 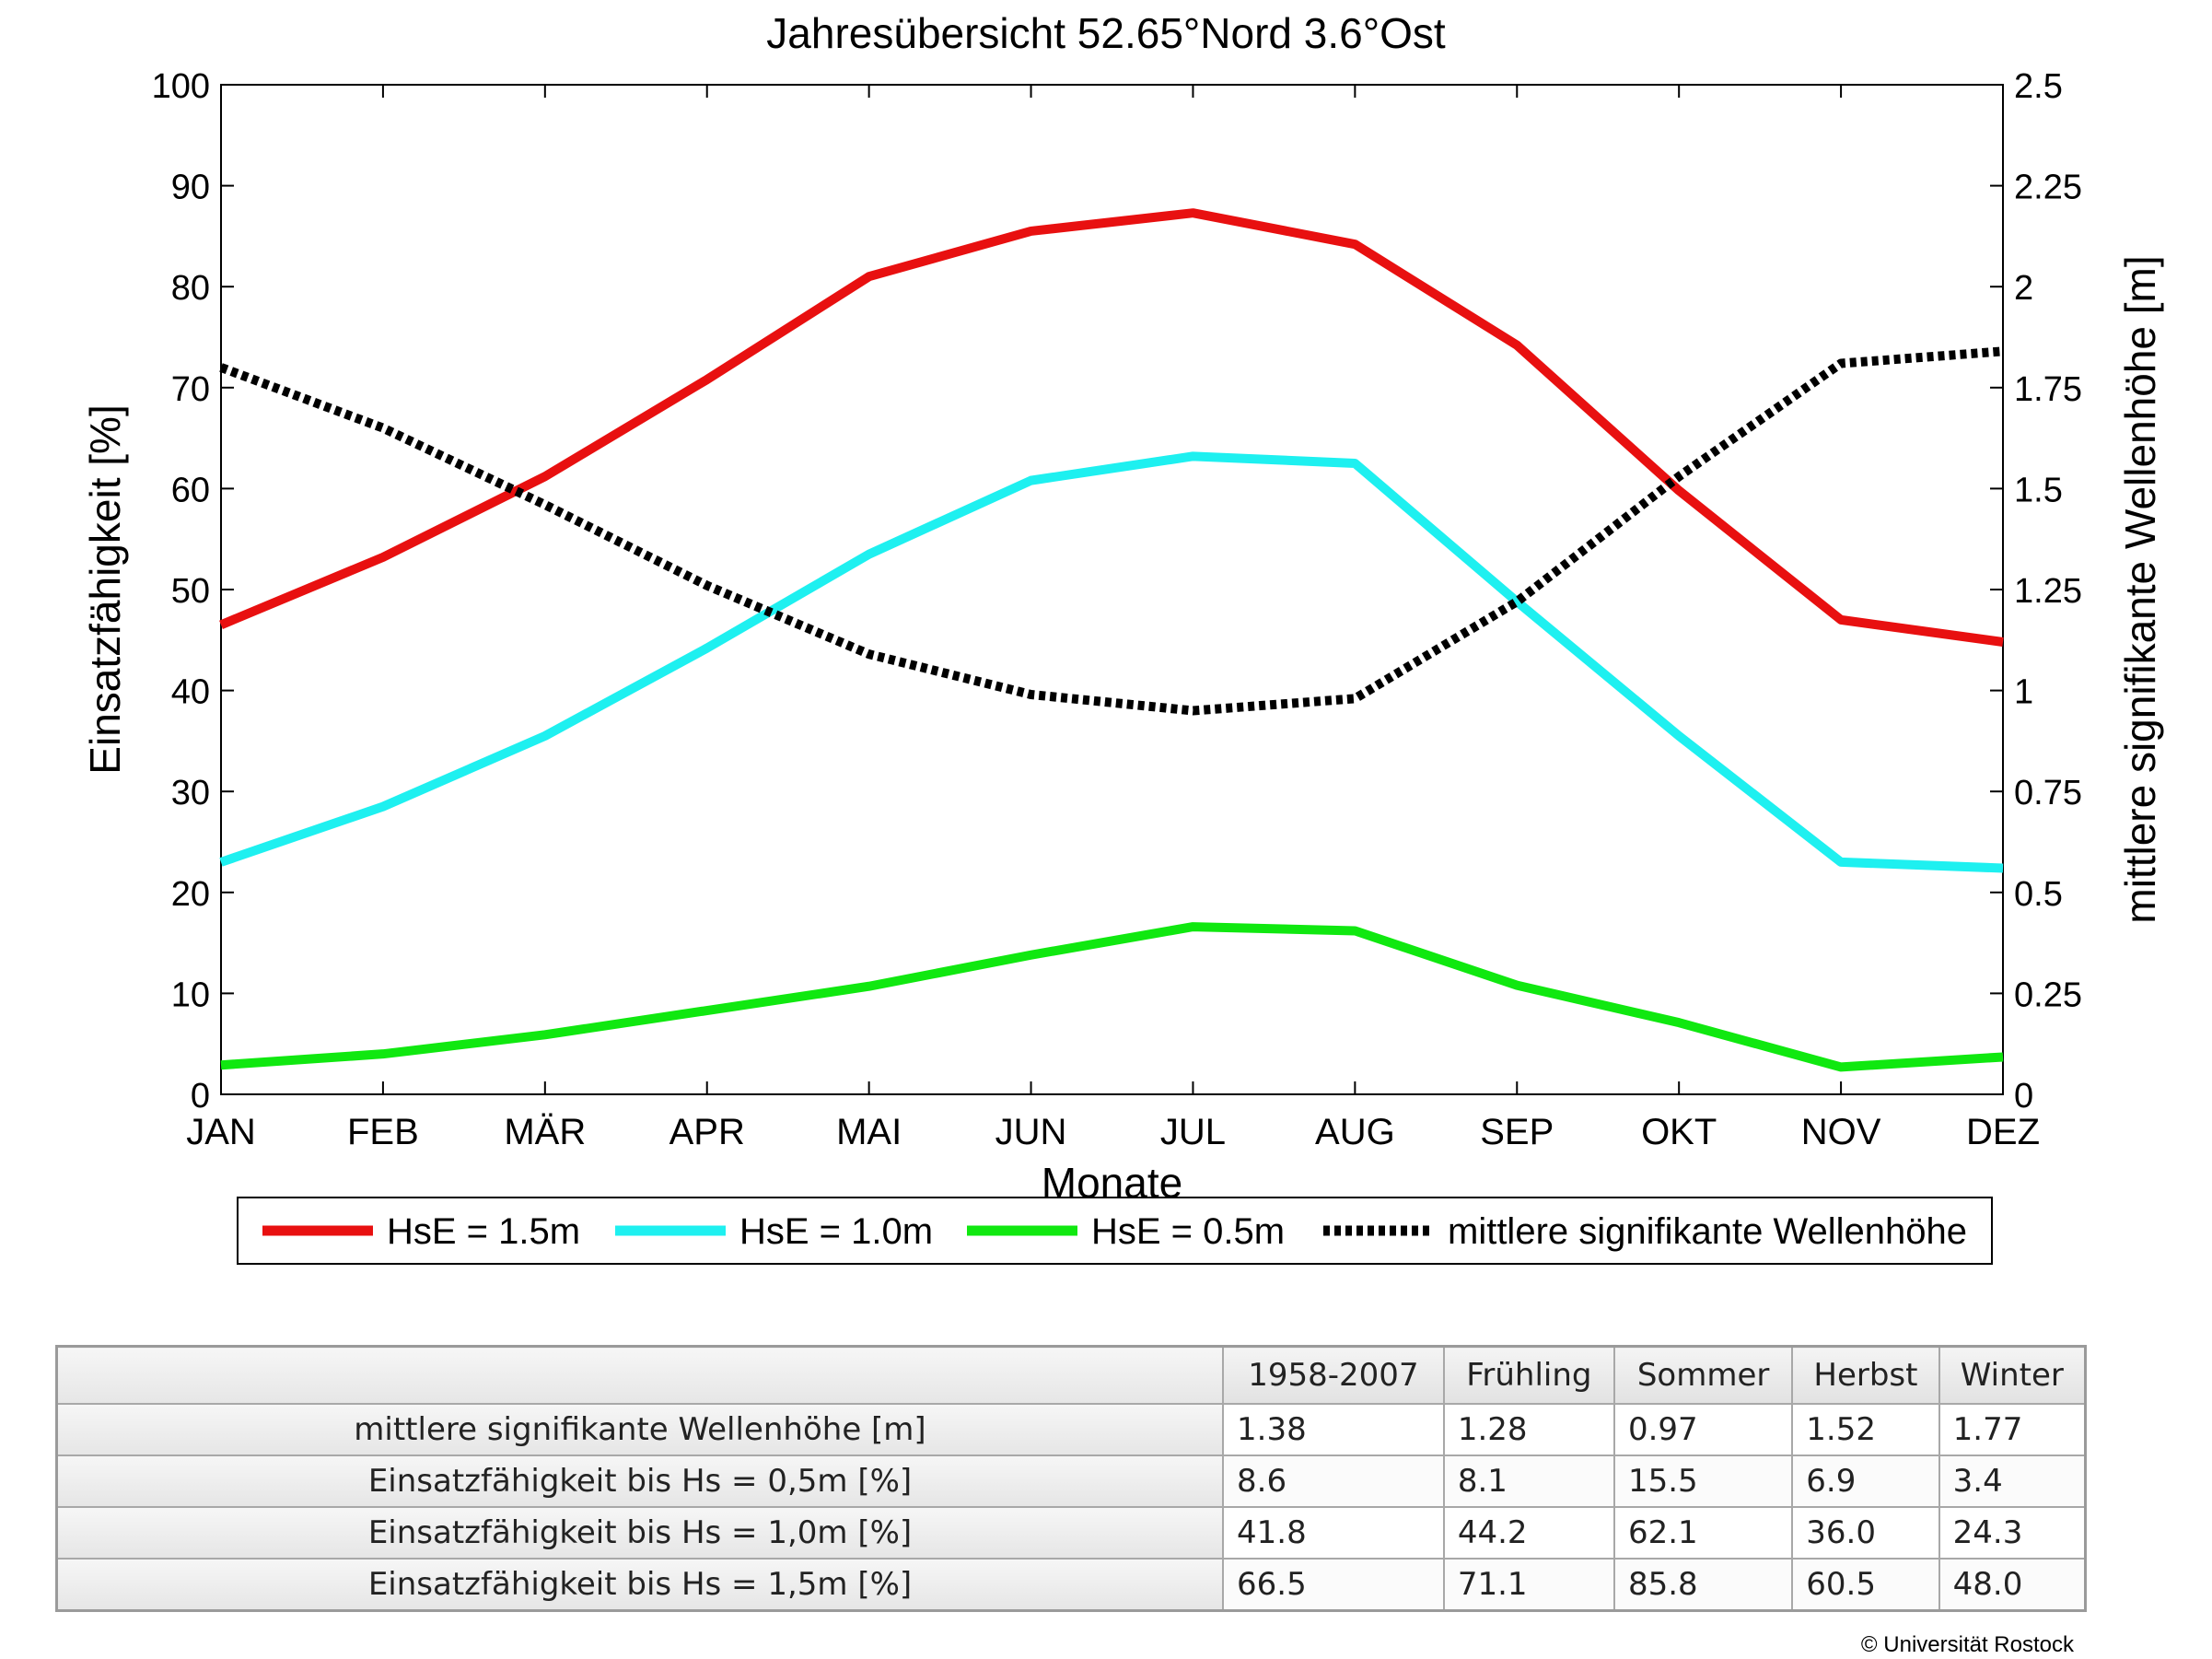 What do you see at coordinates (1841, 1132) in the screenshot?
I see `x-tick-label: NOV` at bounding box center [1841, 1132].